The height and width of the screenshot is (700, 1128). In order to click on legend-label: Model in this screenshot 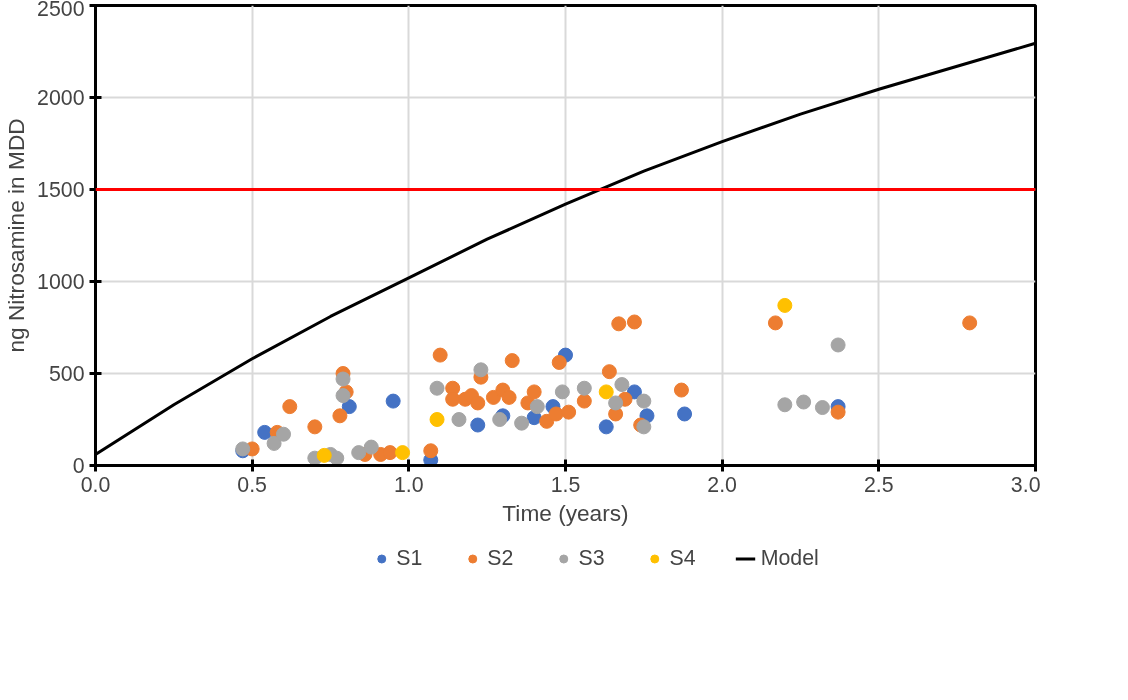, I will do `click(789, 558)`.